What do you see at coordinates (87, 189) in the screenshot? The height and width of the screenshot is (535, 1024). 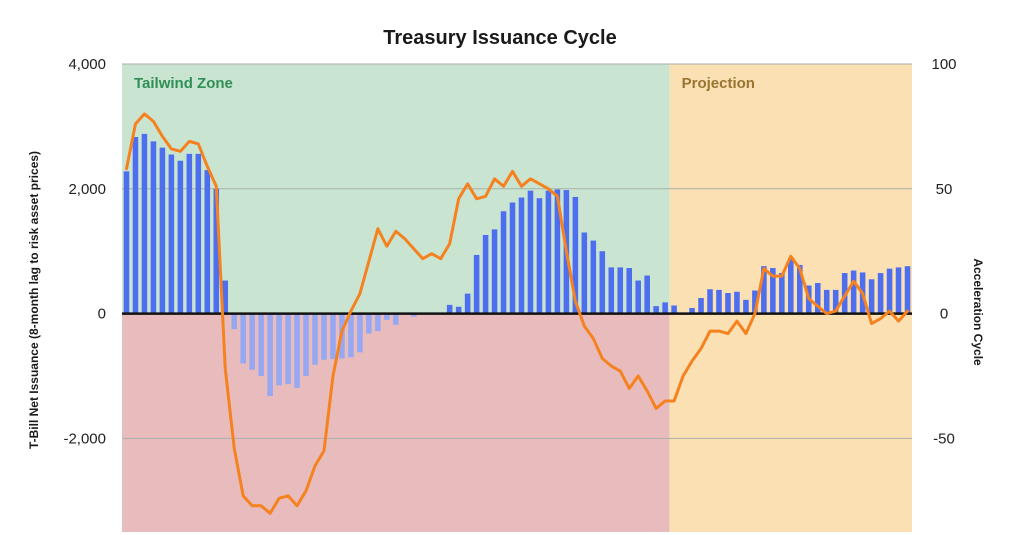 I see `left-tick-label: 2,000` at bounding box center [87, 189].